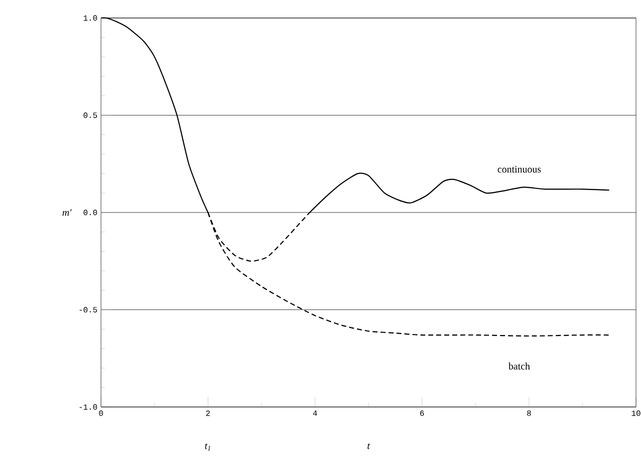  What do you see at coordinates (67, 212) in the screenshot?
I see `y-axis-title: m′` at bounding box center [67, 212].